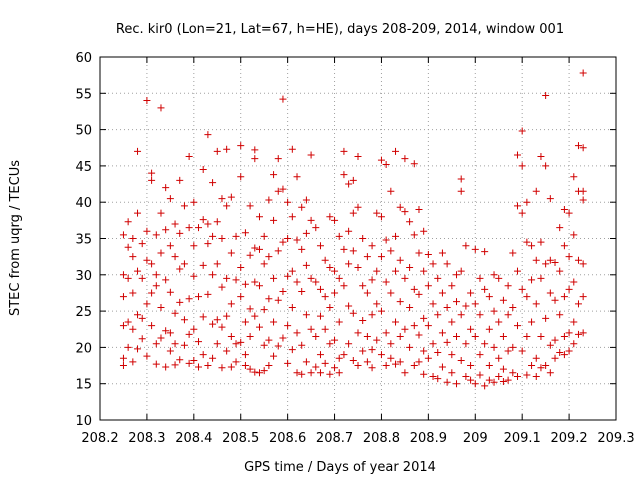 The height and width of the screenshot is (480, 640). What do you see at coordinates (381, 438) in the screenshot?
I see `x-tick-label: 208.8` at bounding box center [381, 438].